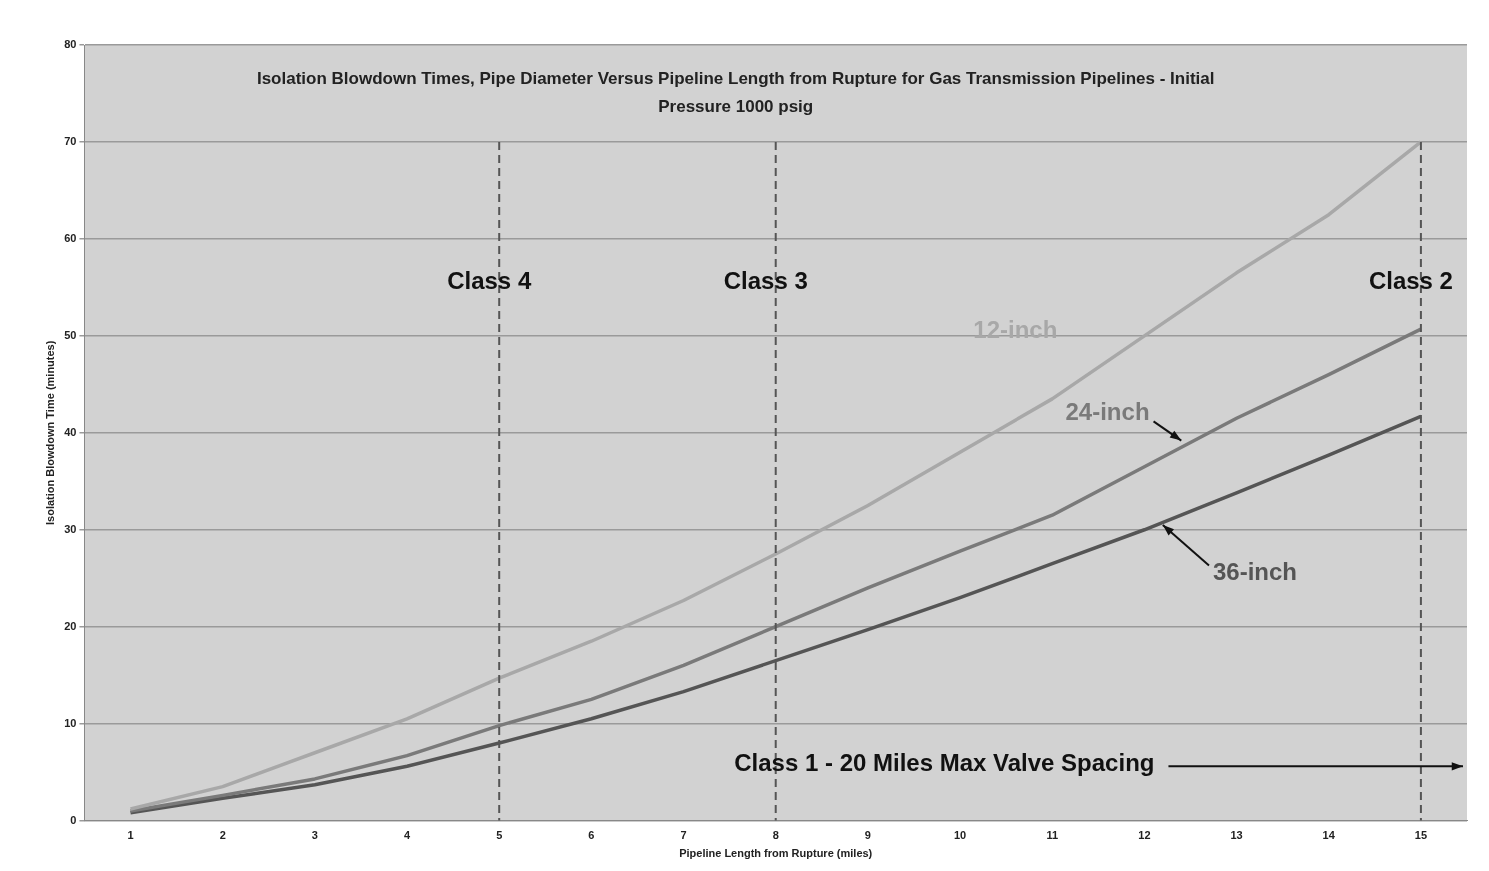  Describe the element at coordinates (222, 835) in the screenshot. I see `x-tick-label: 2` at that location.